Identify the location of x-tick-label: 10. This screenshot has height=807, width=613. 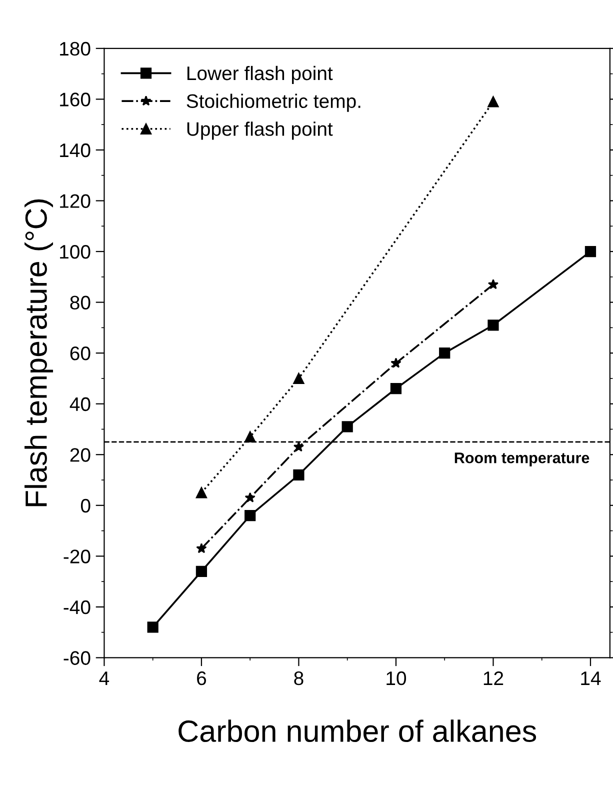
(396, 678).